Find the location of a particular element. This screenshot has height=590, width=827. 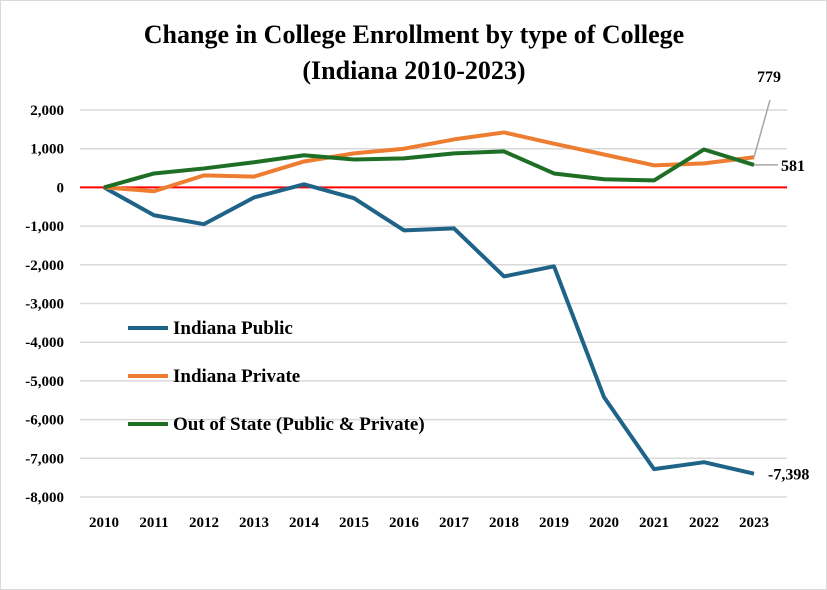

y-tick-label: 0 is located at coordinates (61, 188).